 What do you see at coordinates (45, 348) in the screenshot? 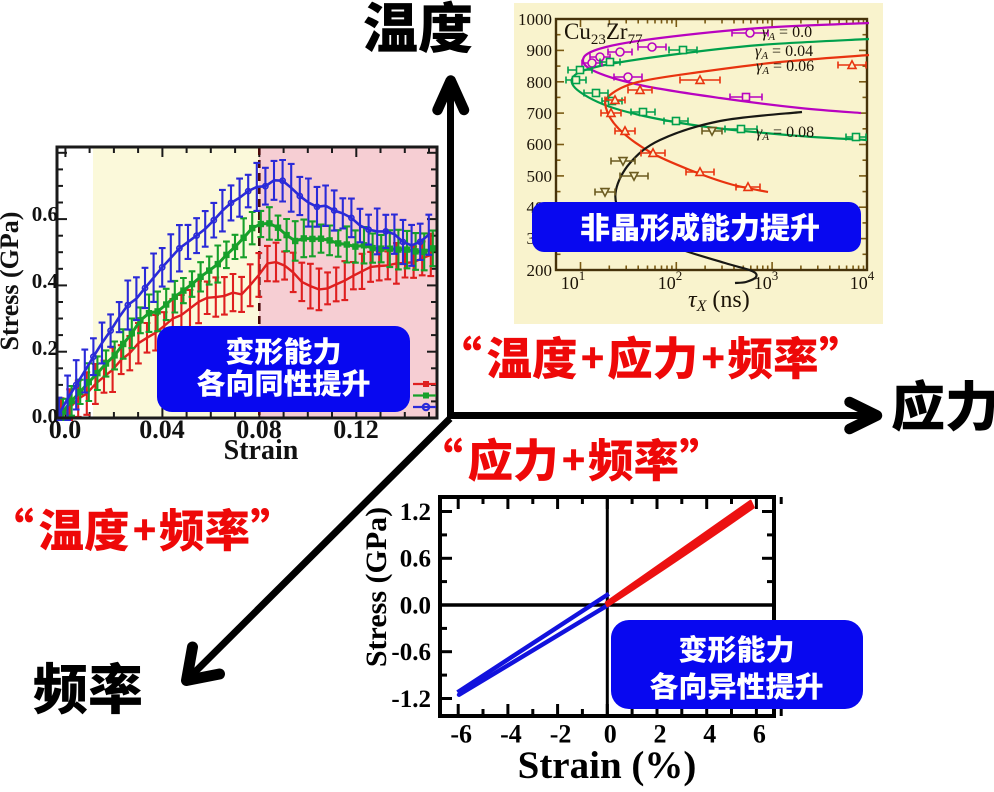
I see `svg-text: 0.2` at bounding box center [45, 348].